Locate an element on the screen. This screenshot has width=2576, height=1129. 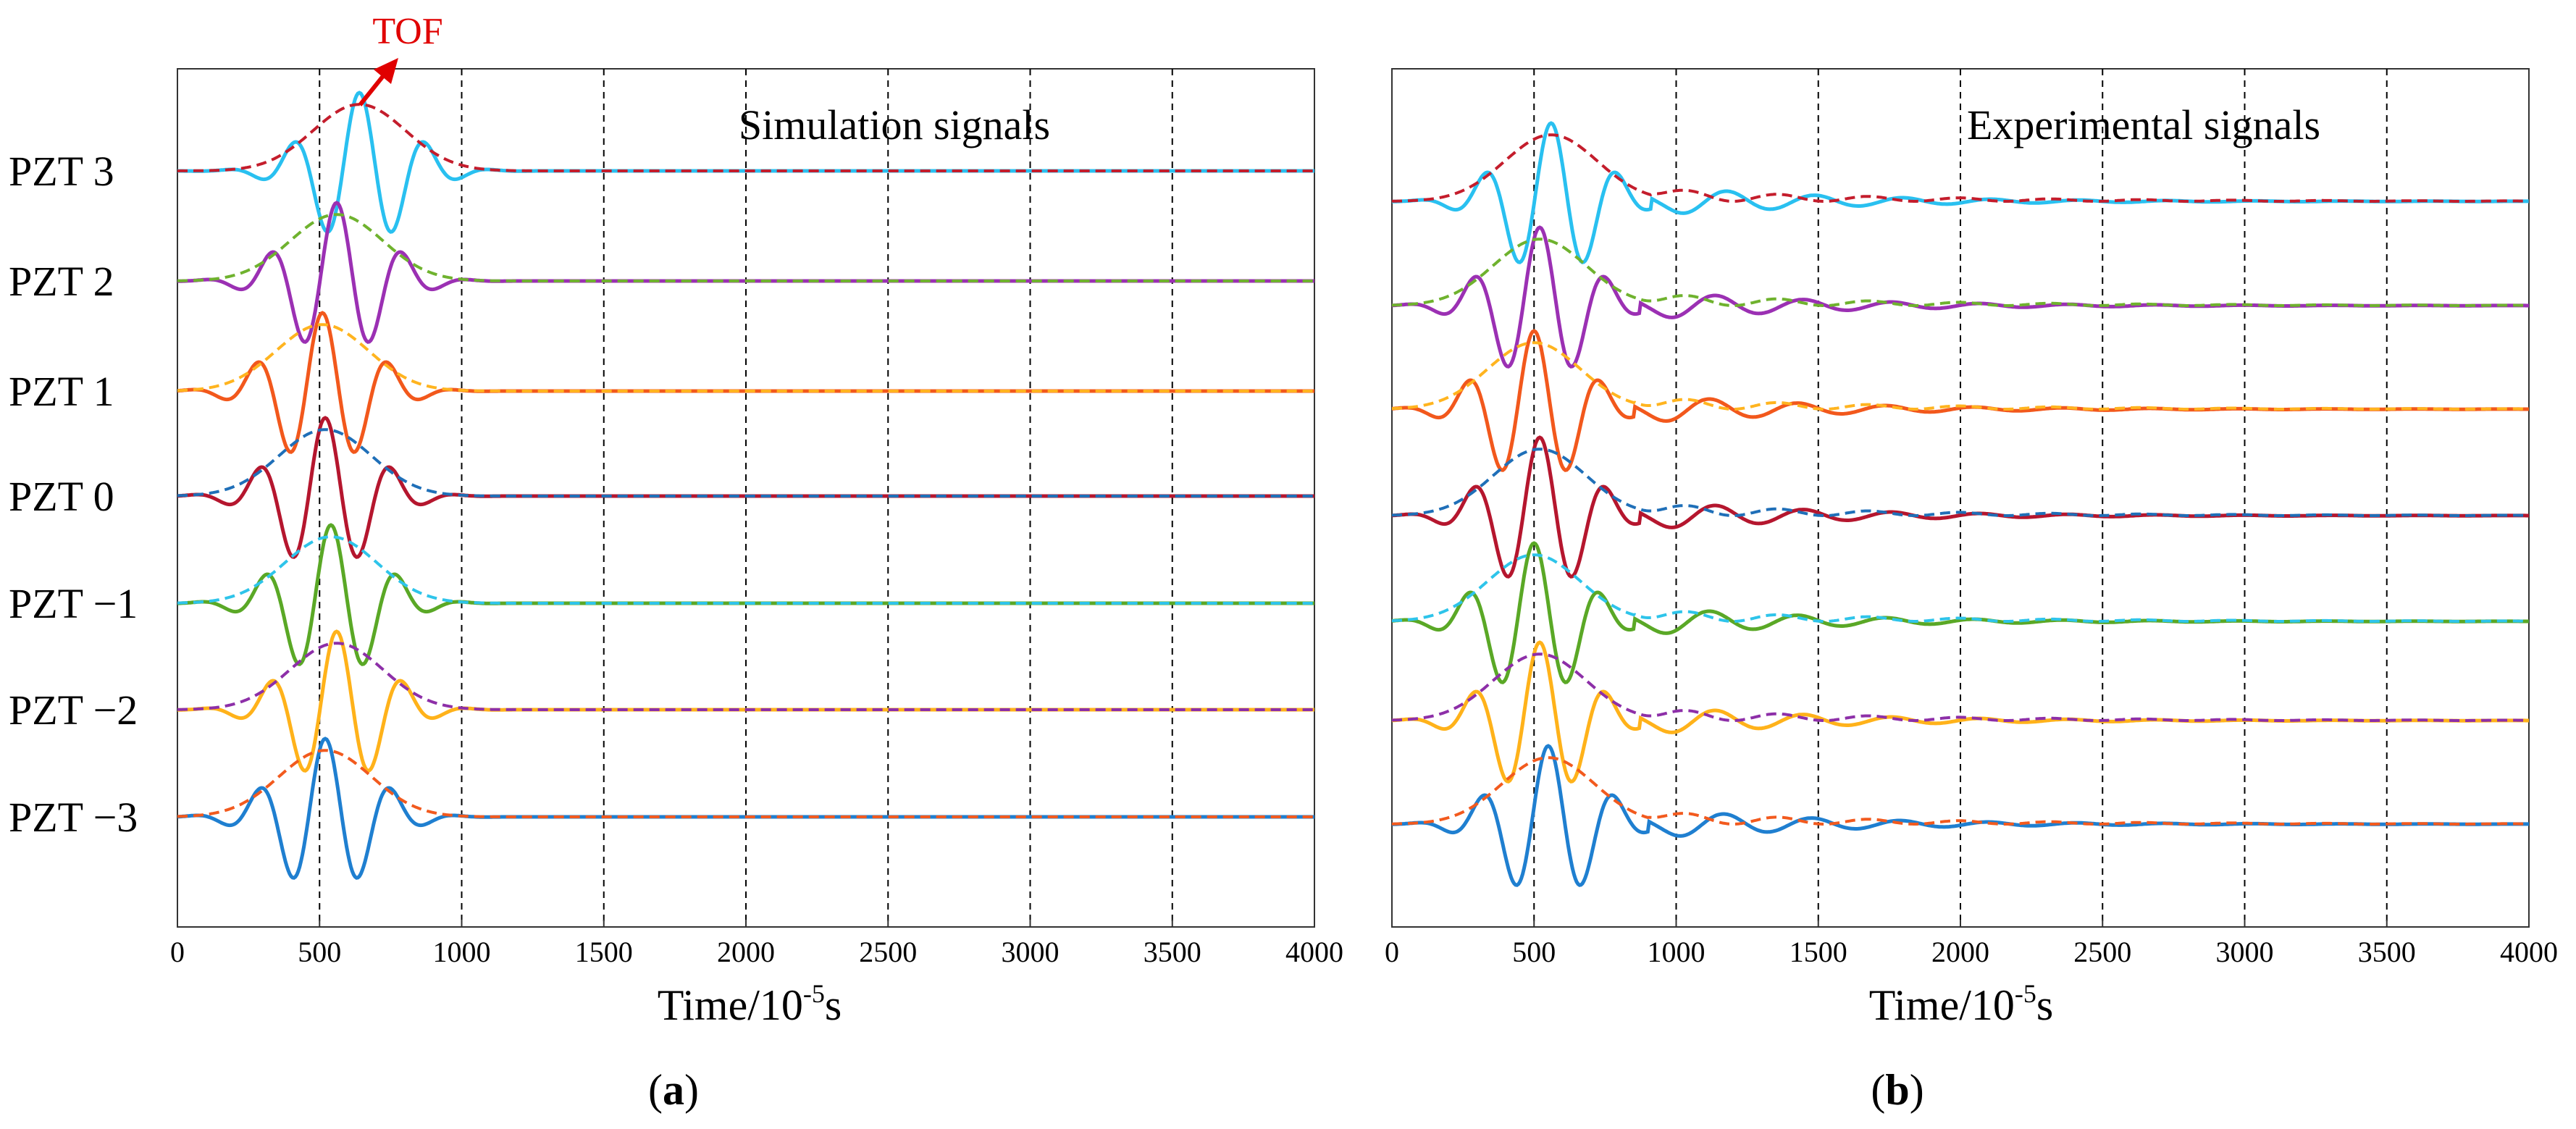
panelA-tick-label: 2500 is located at coordinates (888, 952).